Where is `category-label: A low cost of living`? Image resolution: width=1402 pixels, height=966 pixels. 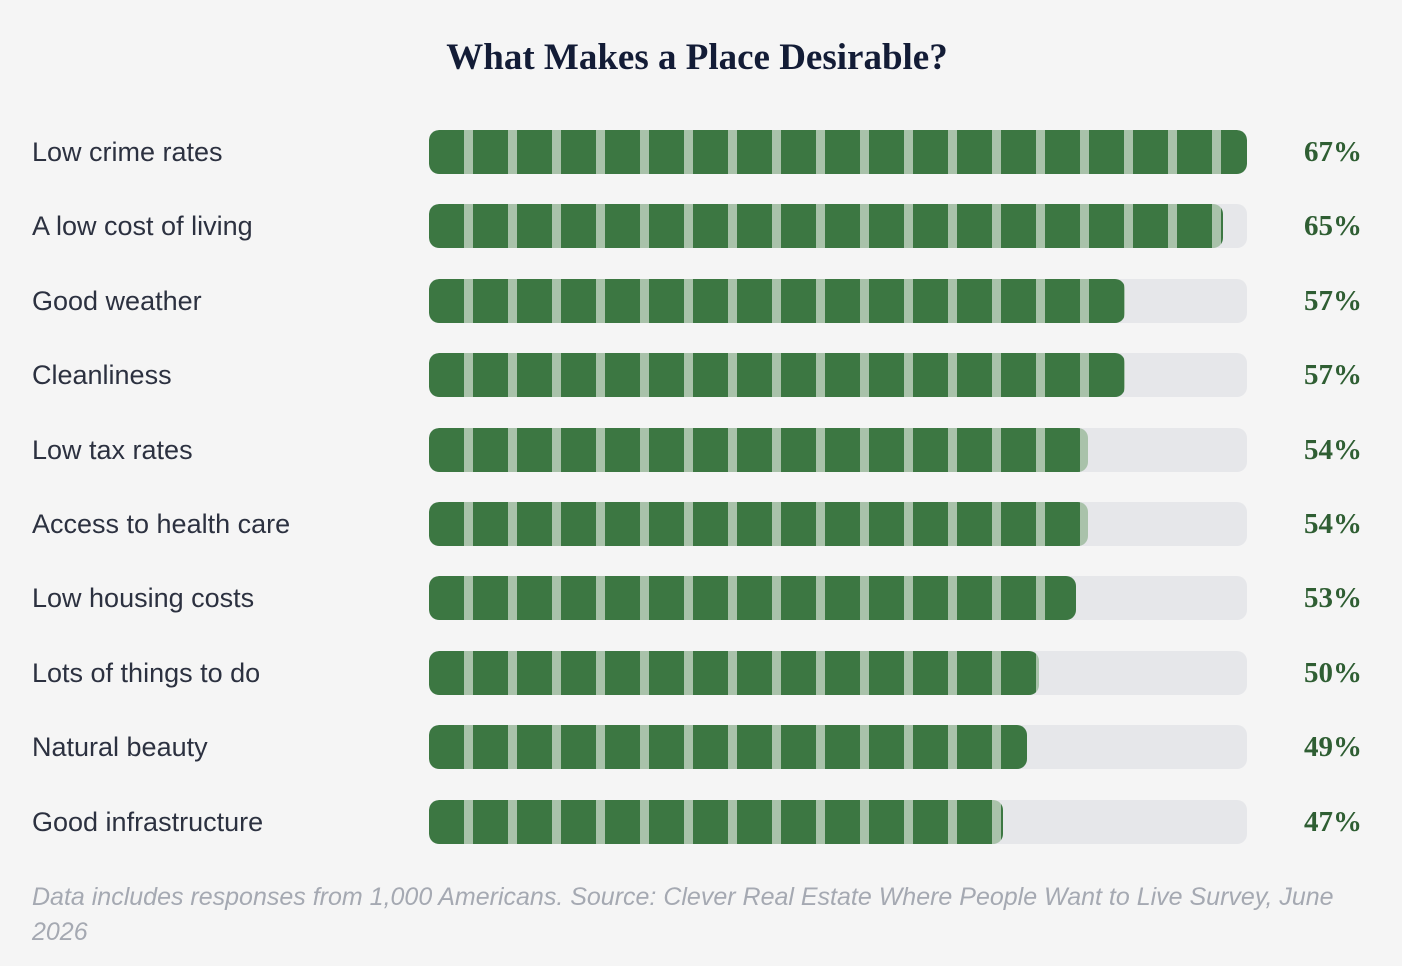
category-label: A low cost of living is located at coordinates (142, 226).